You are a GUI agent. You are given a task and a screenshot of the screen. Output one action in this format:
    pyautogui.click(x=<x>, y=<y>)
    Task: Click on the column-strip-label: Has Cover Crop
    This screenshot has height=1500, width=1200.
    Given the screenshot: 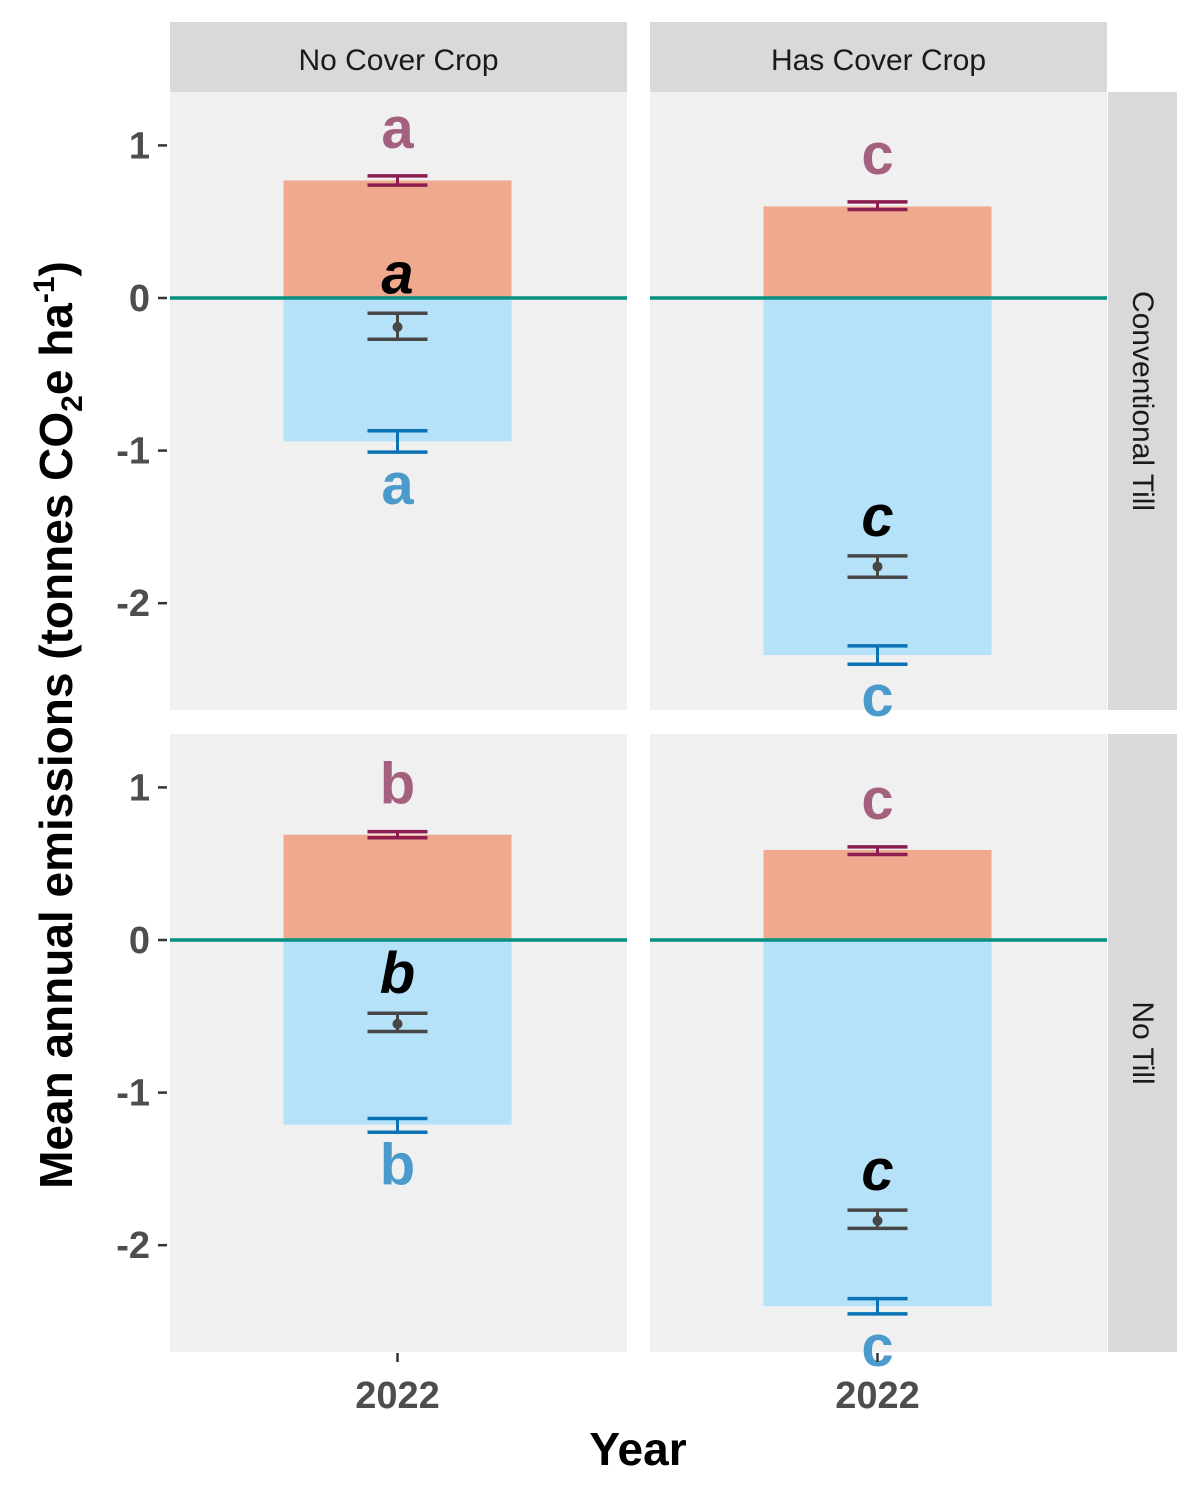 What is the action you would take?
    pyautogui.click(x=878, y=60)
    